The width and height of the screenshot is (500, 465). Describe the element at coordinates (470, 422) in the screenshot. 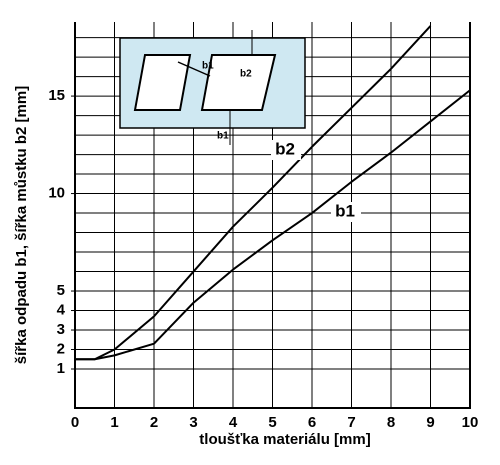

I see `x-tick-label: 10` at that location.